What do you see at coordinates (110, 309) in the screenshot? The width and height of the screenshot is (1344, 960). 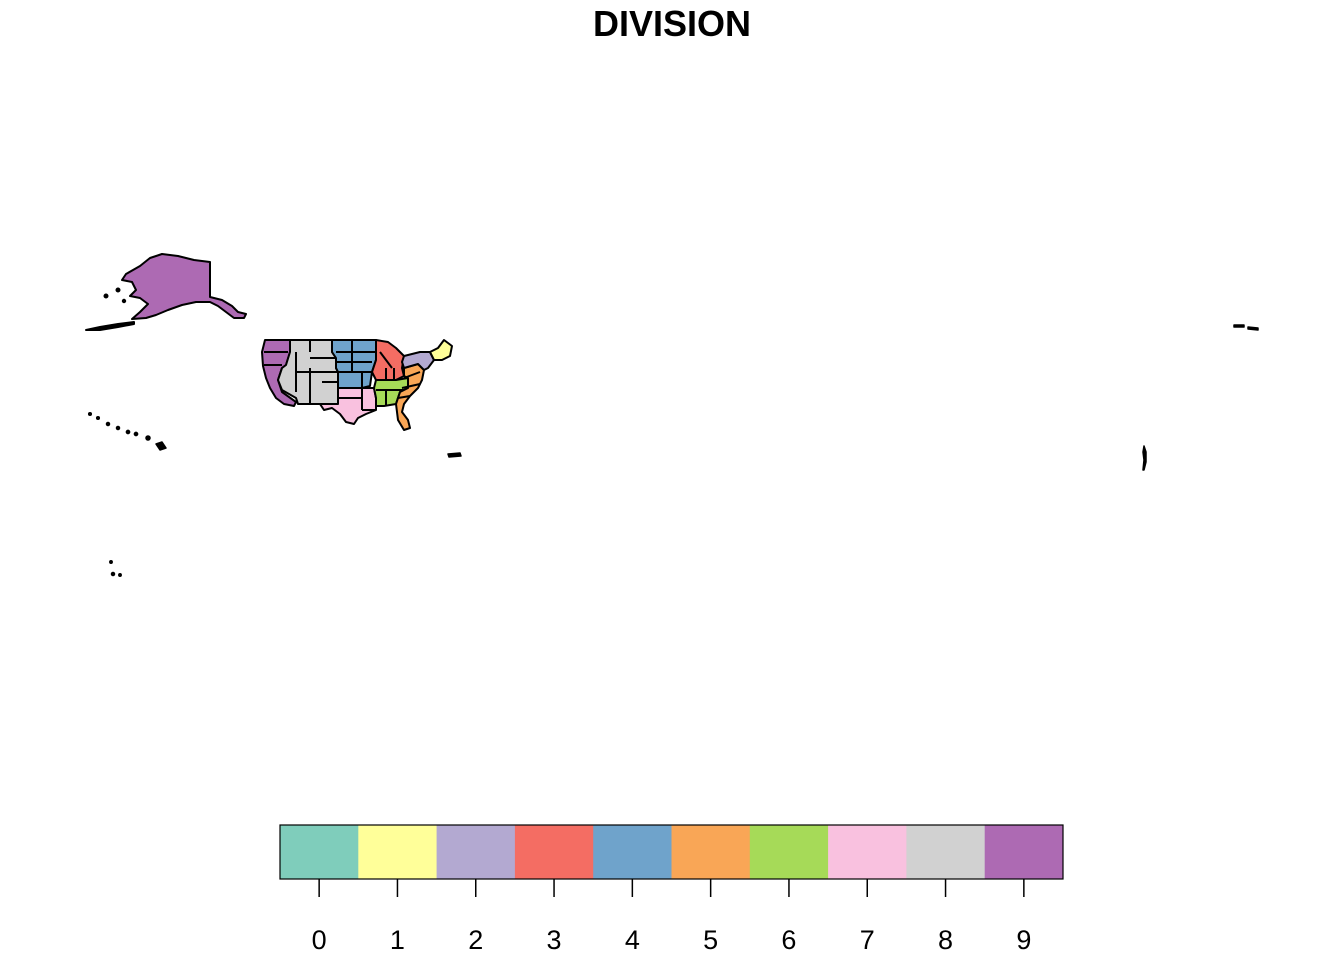 I see `aleutian-islands` at bounding box center [110, 309].